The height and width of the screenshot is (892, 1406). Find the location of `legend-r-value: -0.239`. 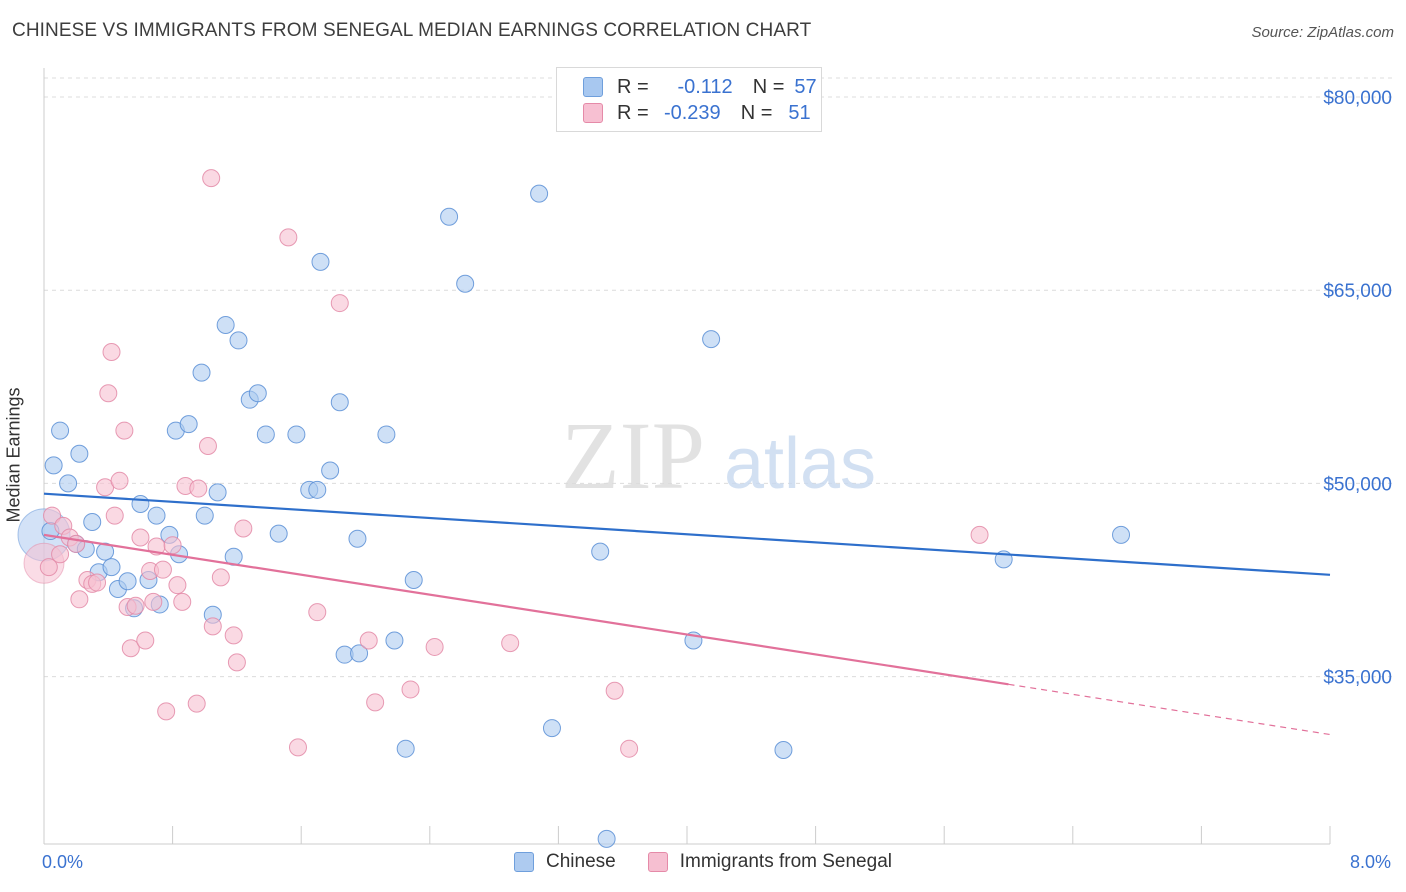

legend-r-value: -0.239 is located at coordinates (692, 112).